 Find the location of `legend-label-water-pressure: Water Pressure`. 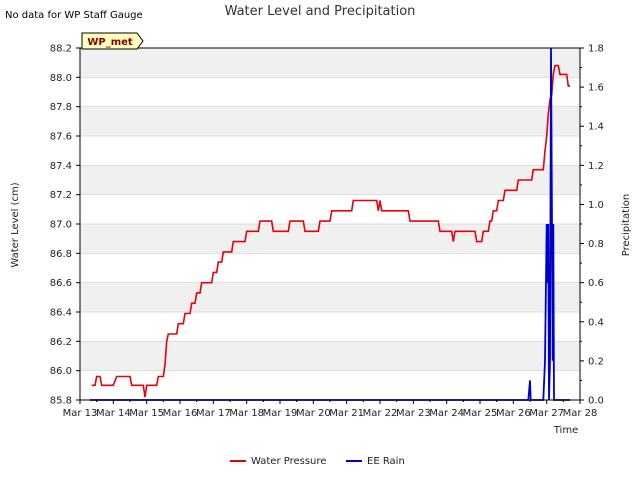

legend-label-water-pressure: Water Pressure is located at coordinates (288, 461).